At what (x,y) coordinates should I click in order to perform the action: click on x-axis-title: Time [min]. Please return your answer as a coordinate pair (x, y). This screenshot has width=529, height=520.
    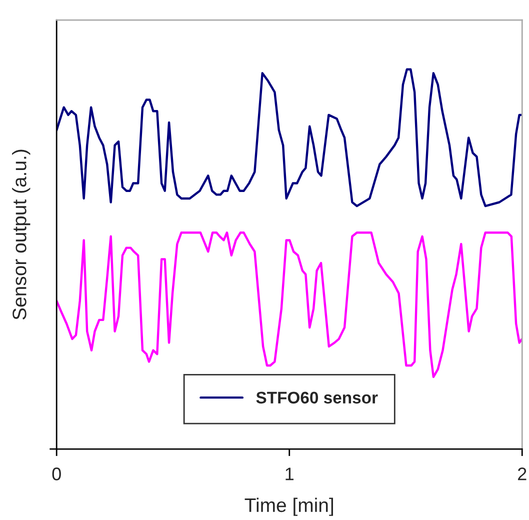
    Looking at the image, I should click on (288, 507).